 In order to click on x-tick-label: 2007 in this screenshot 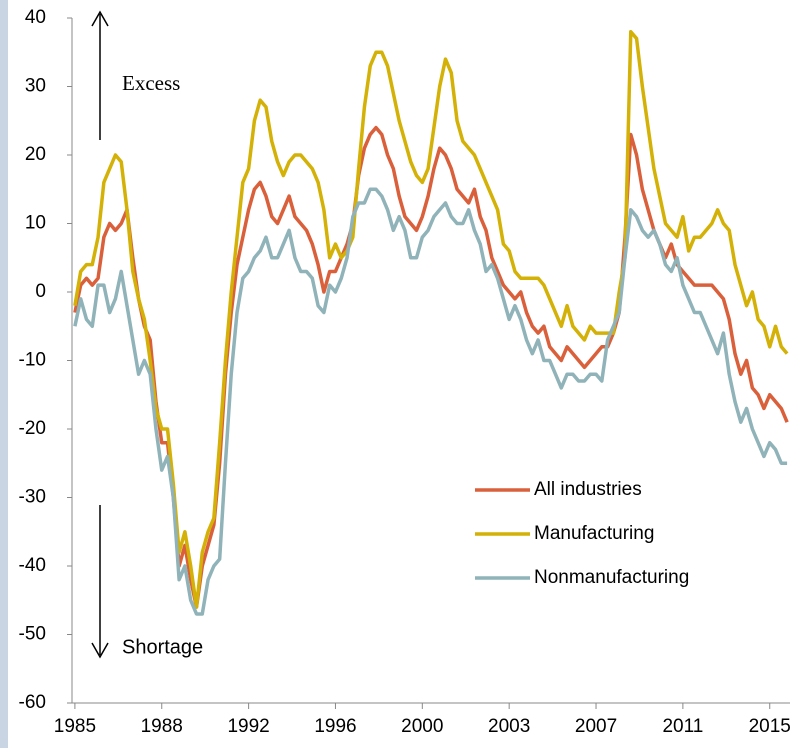, I will do `click(596, 726)`.